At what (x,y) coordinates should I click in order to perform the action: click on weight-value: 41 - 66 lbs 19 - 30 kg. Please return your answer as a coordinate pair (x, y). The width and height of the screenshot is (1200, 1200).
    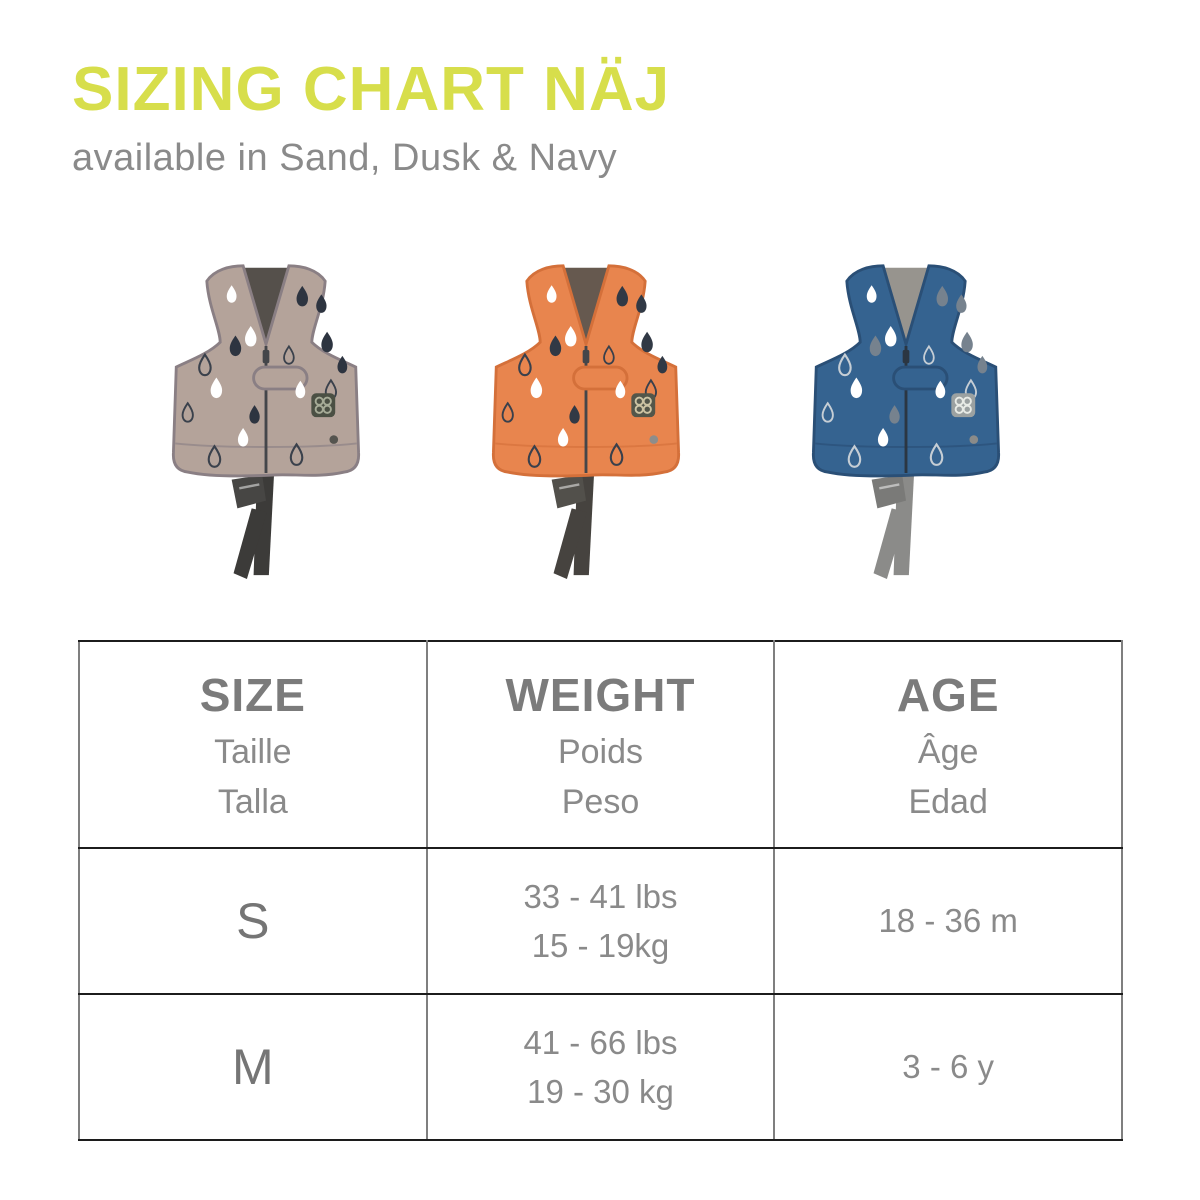
    Looking at the image, I should click on (600, 1067).